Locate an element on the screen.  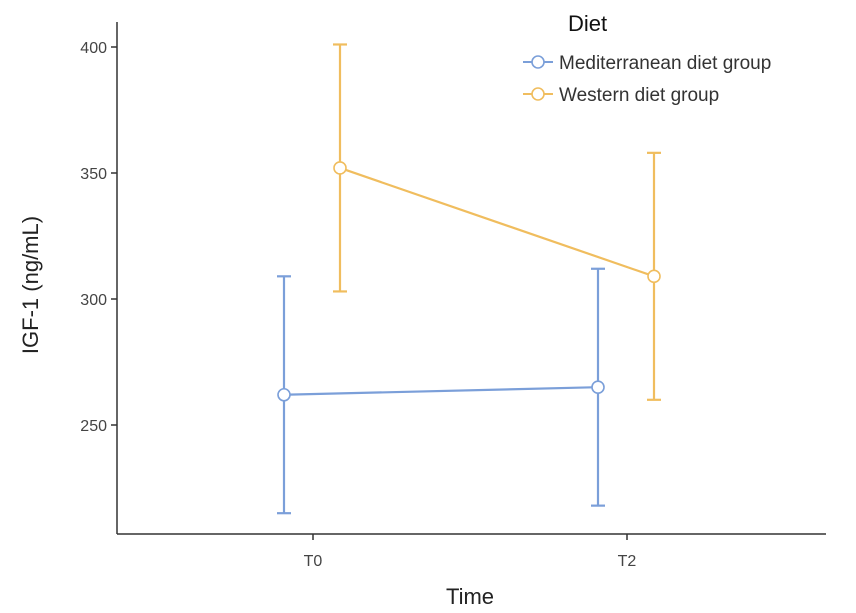
legend-label: Mediterranean diet group is located at coordinates (665, 63).